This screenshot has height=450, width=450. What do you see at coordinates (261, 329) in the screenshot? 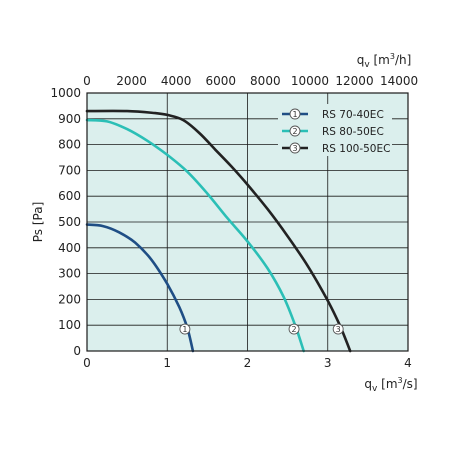
I see `curve-markers: 1 2 3` at bounding box center [261, 329].